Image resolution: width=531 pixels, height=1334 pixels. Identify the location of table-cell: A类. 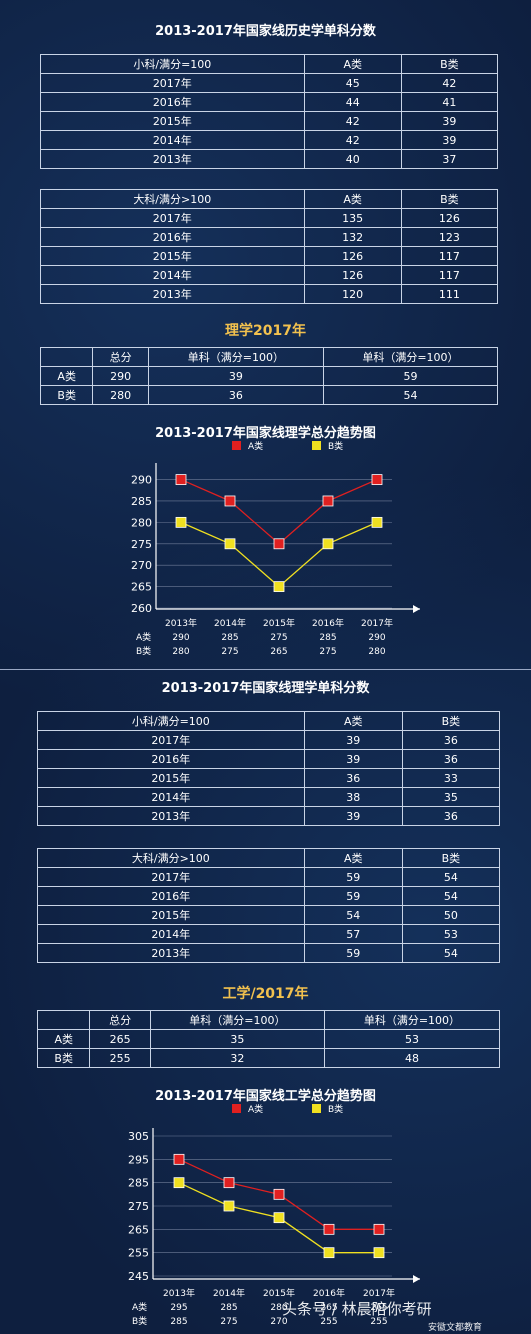
(66, 376).